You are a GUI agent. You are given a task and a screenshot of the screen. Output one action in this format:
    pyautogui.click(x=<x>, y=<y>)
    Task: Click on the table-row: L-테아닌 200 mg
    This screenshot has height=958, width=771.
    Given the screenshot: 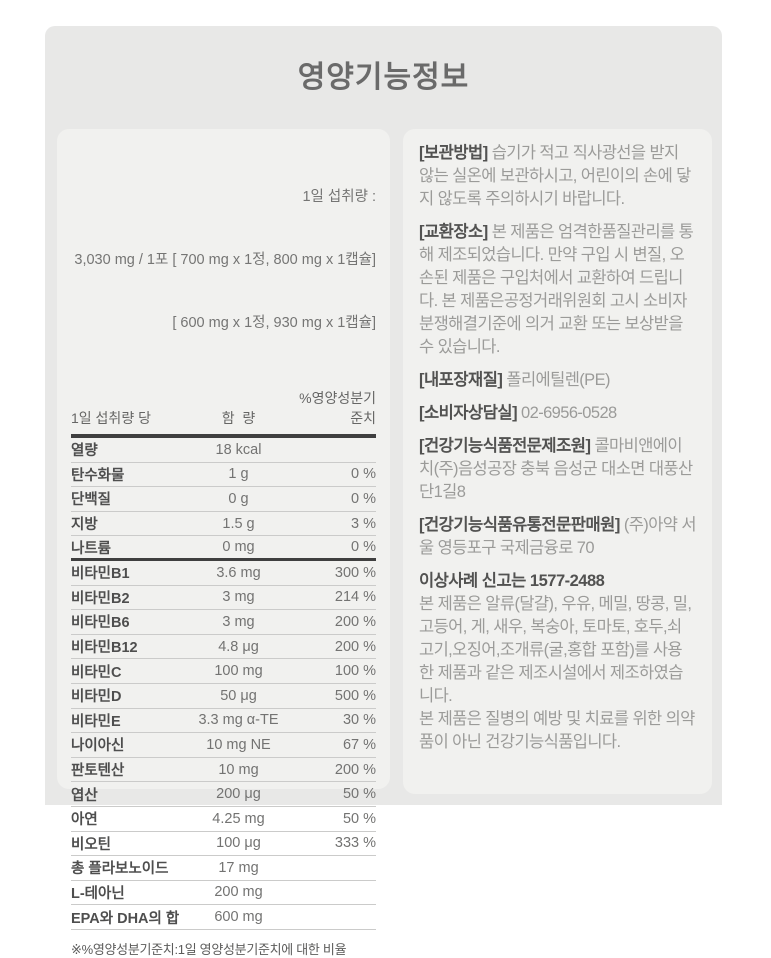 What is the action you would take?
    pyautogui.click(x=223, y=893)
    